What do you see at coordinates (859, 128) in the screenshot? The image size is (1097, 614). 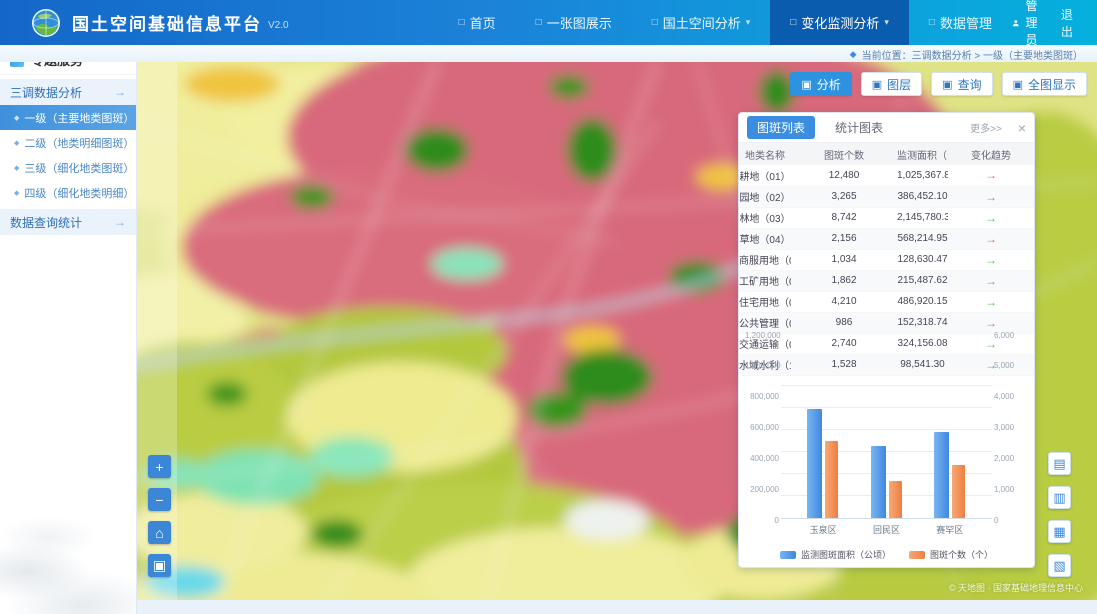 I see `tab-chart: 统计图表` at bounding box center [859, 128].